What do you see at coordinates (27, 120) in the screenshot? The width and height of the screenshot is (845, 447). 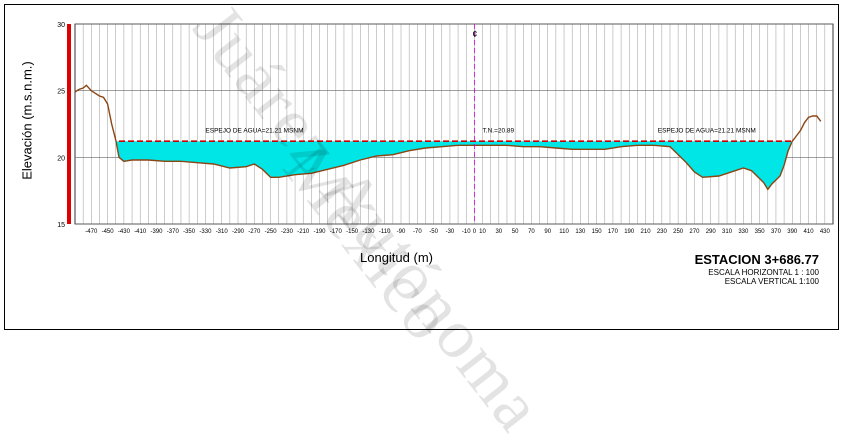 I see `y-axis-label: Elevación (m.s.n.m.)` at bounding box center [27, 120].